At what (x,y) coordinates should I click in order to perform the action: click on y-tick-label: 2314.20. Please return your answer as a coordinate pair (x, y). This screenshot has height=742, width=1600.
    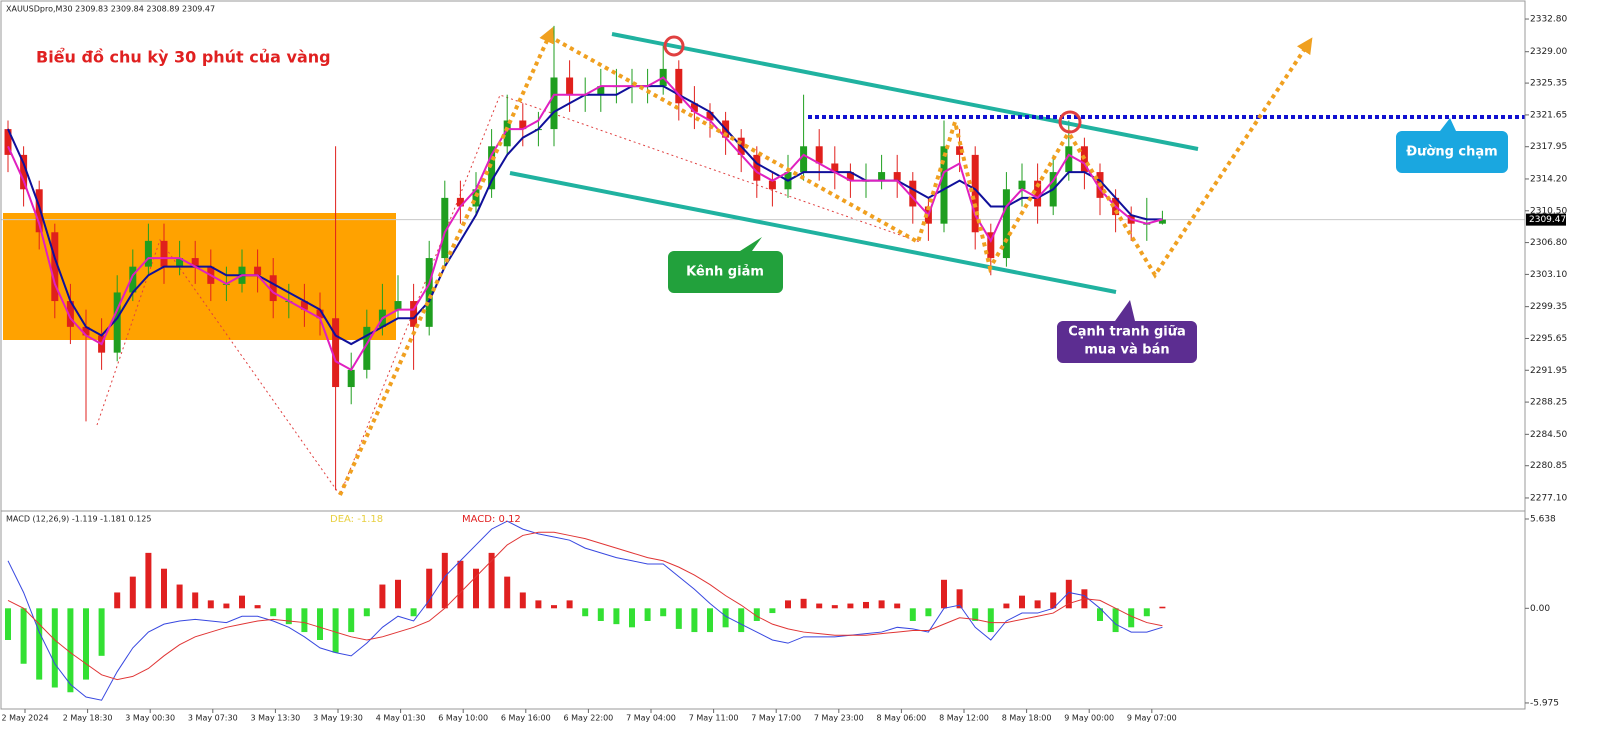
    Looking at the image, I should click on (1548, 179).